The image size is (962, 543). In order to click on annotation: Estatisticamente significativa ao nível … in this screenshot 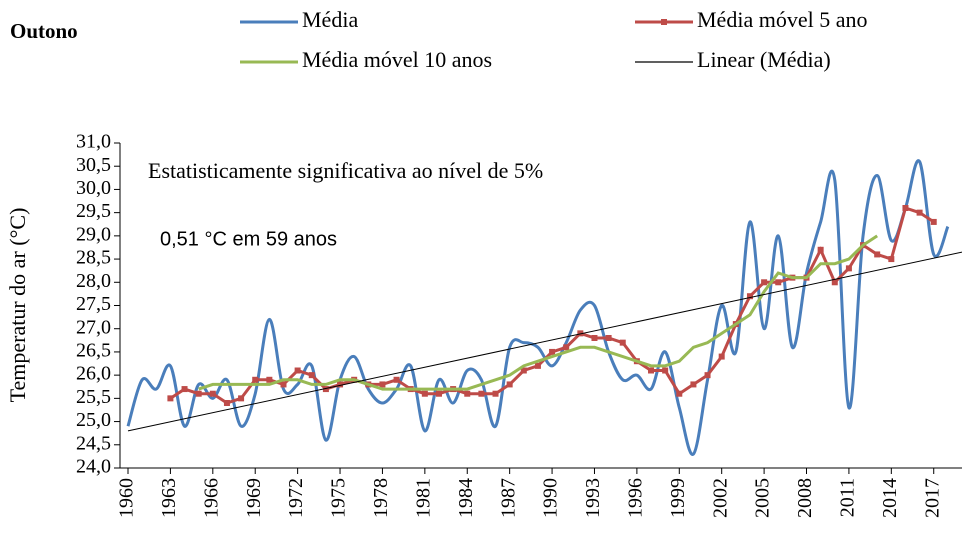, I will do `click(345, 170)`.